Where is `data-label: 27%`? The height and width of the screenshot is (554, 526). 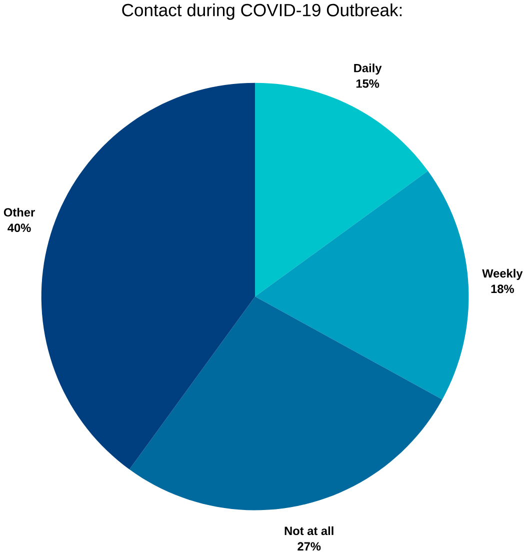 data-label: 27% is located at coordinates (309, 546).